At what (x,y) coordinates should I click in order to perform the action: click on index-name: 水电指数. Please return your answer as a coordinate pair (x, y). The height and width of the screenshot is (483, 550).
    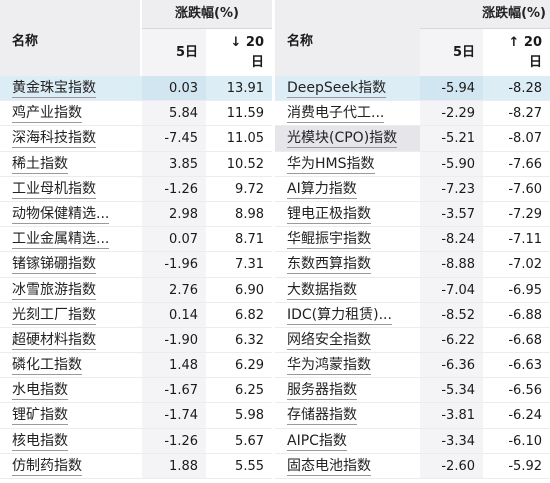
    Looking at the image, I should click on (40, 391).